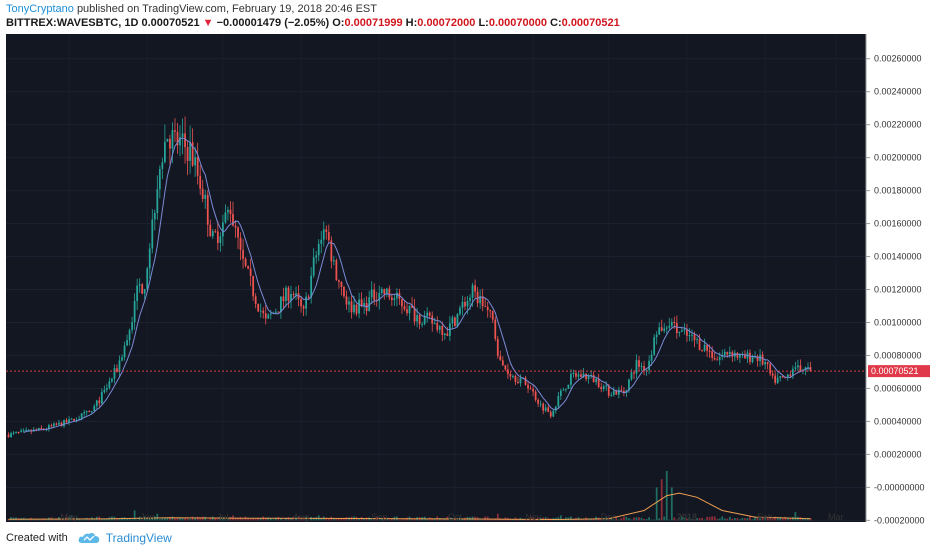 The width and height of the screenshot is (932, 550). What do you see at coordinates (72, 23) in the screenshot?
I see `symbol-label: BITTREX:WAVESBTC, 1D` at bounding box center [72, 23].